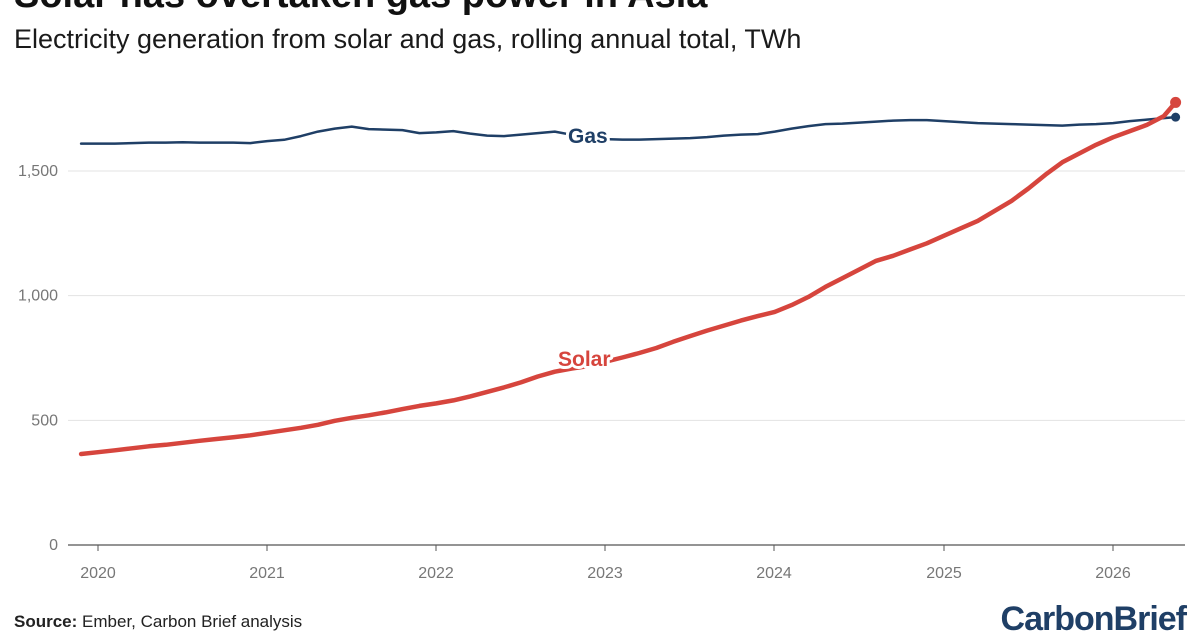  What do you see at coordinates (192, 621) in the screenshot?
I see `source-text: Ember, Carbon Brief analysis` at bounding box center [192, 621].